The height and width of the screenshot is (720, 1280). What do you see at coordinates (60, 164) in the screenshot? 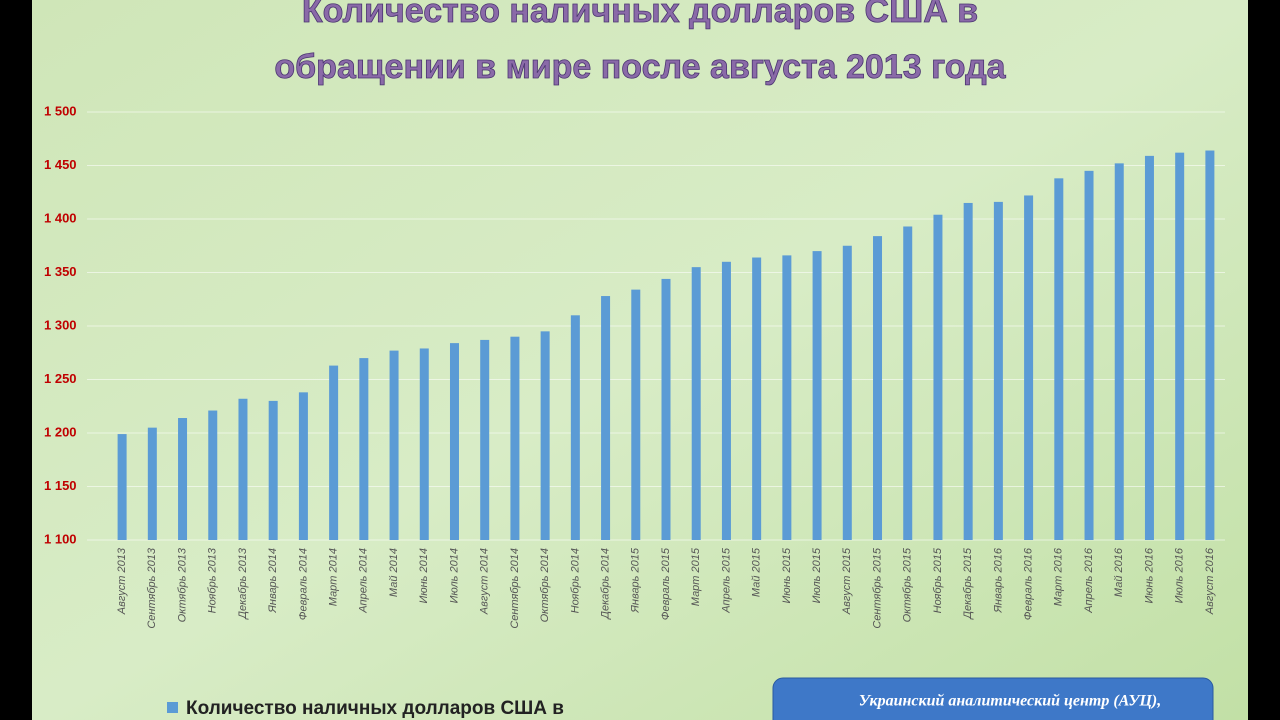
I see `y-tick-label: 1 450` at bounding box center [60, 164].